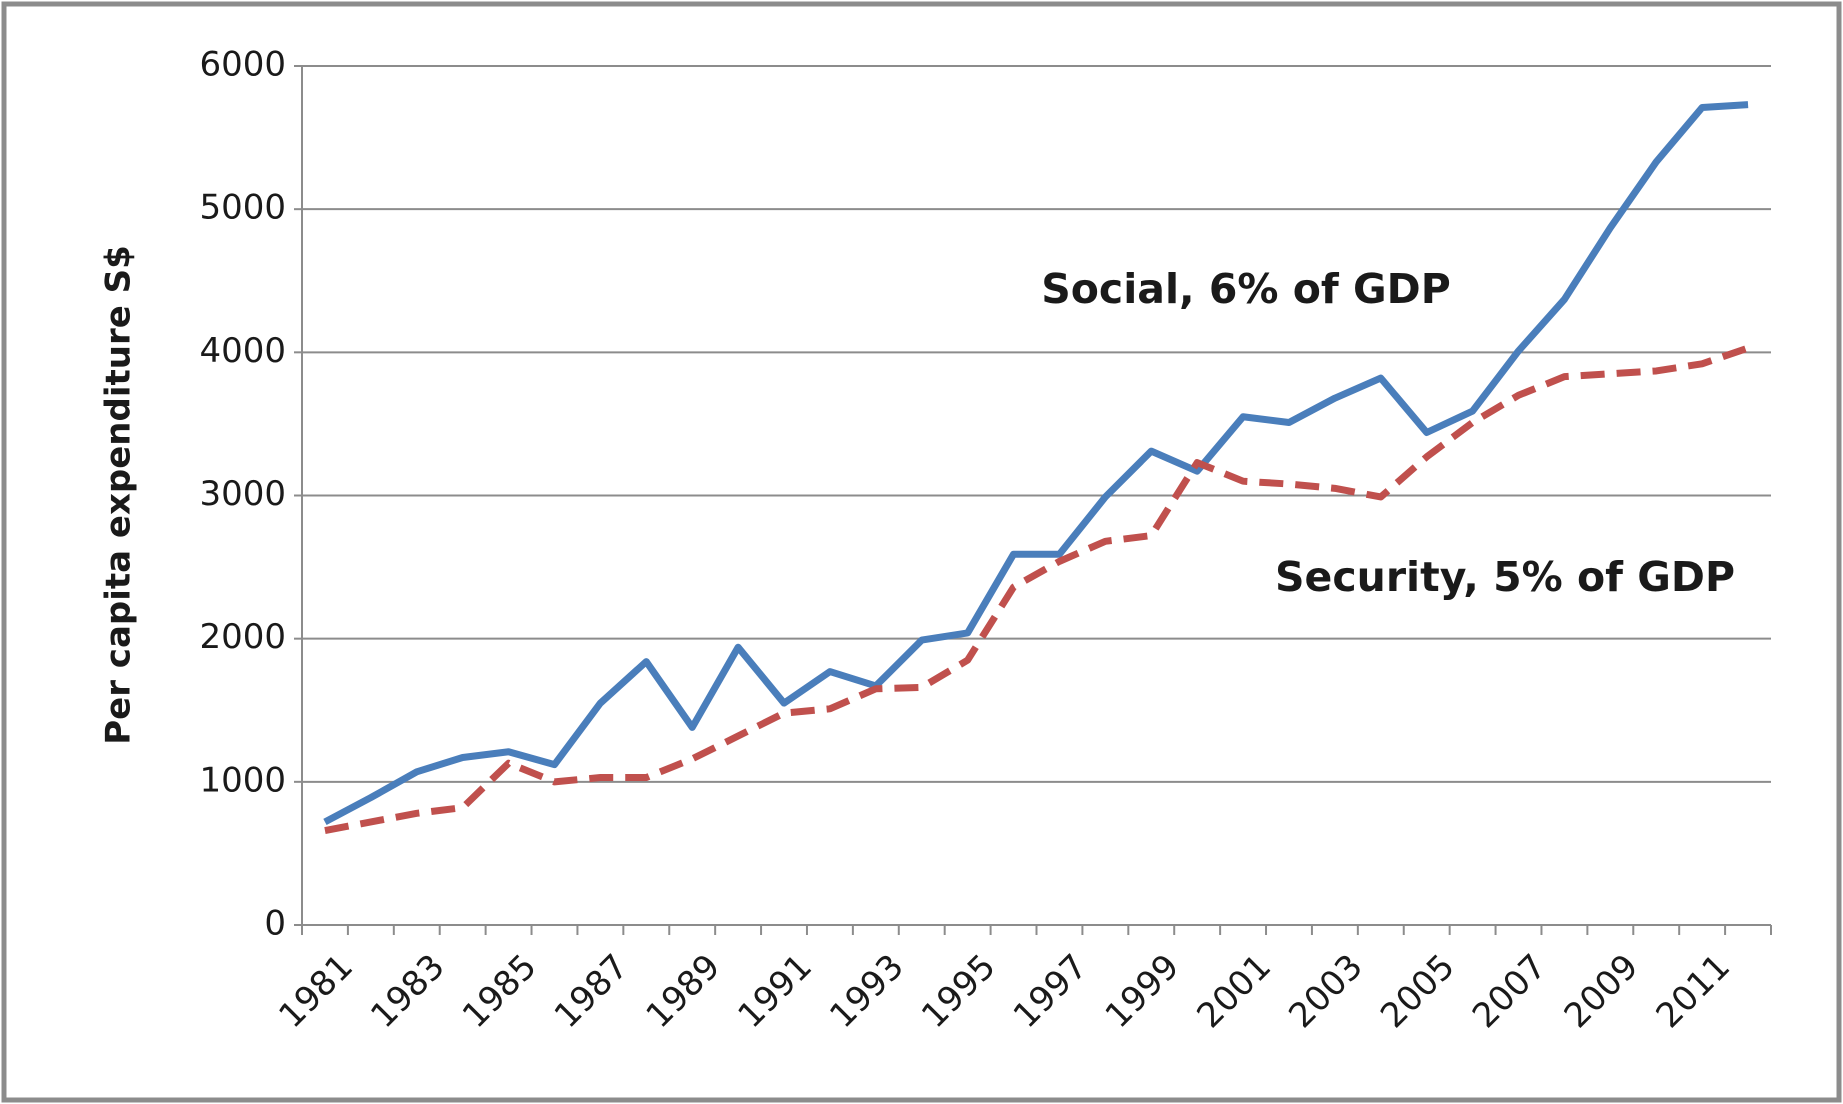 The image size is (1843, 1104). What do you see at coordinates (1505, 577) in the screenshot?
I see `annotation: Security, 5% of GDP` at bounding box center [1505, 577].